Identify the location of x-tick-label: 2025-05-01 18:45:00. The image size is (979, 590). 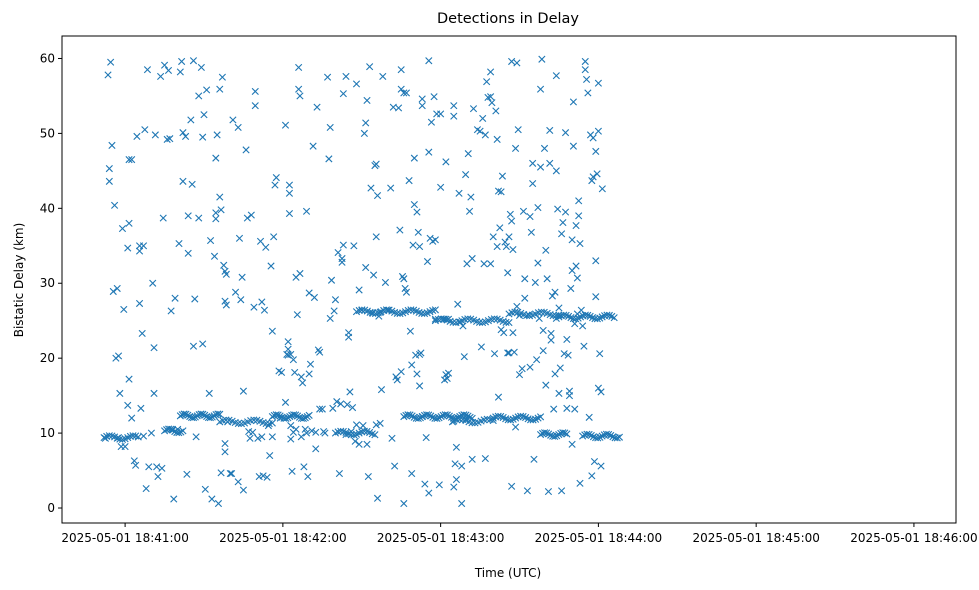
(755, 538).